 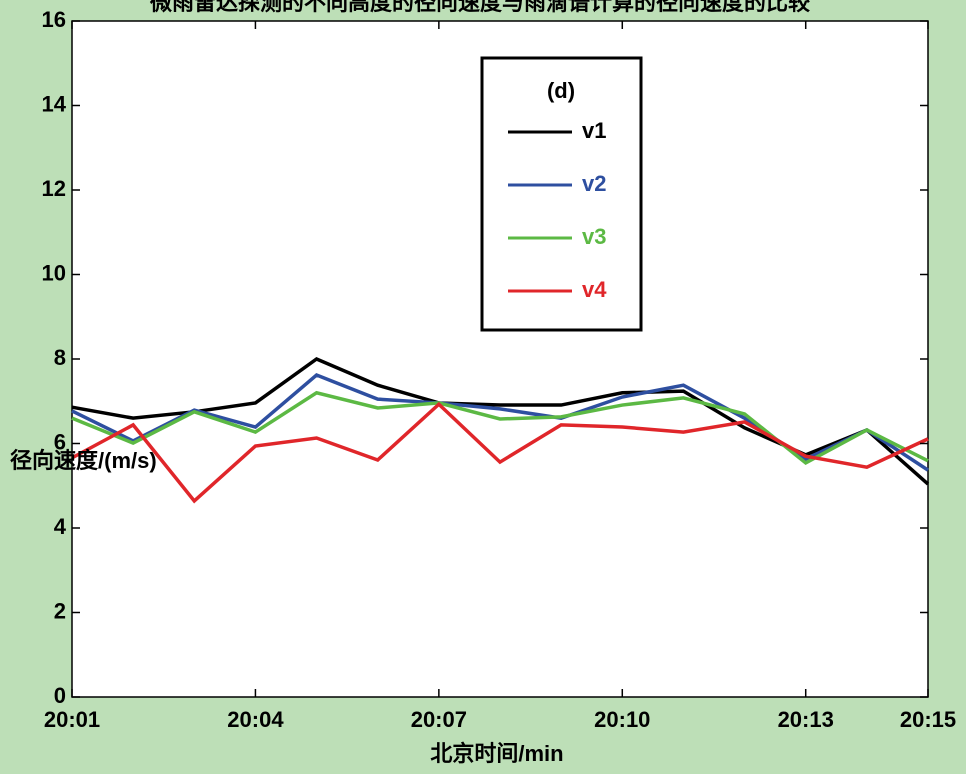 I want to click on x-tick-label: 20:01, so click(x=72, y=719).